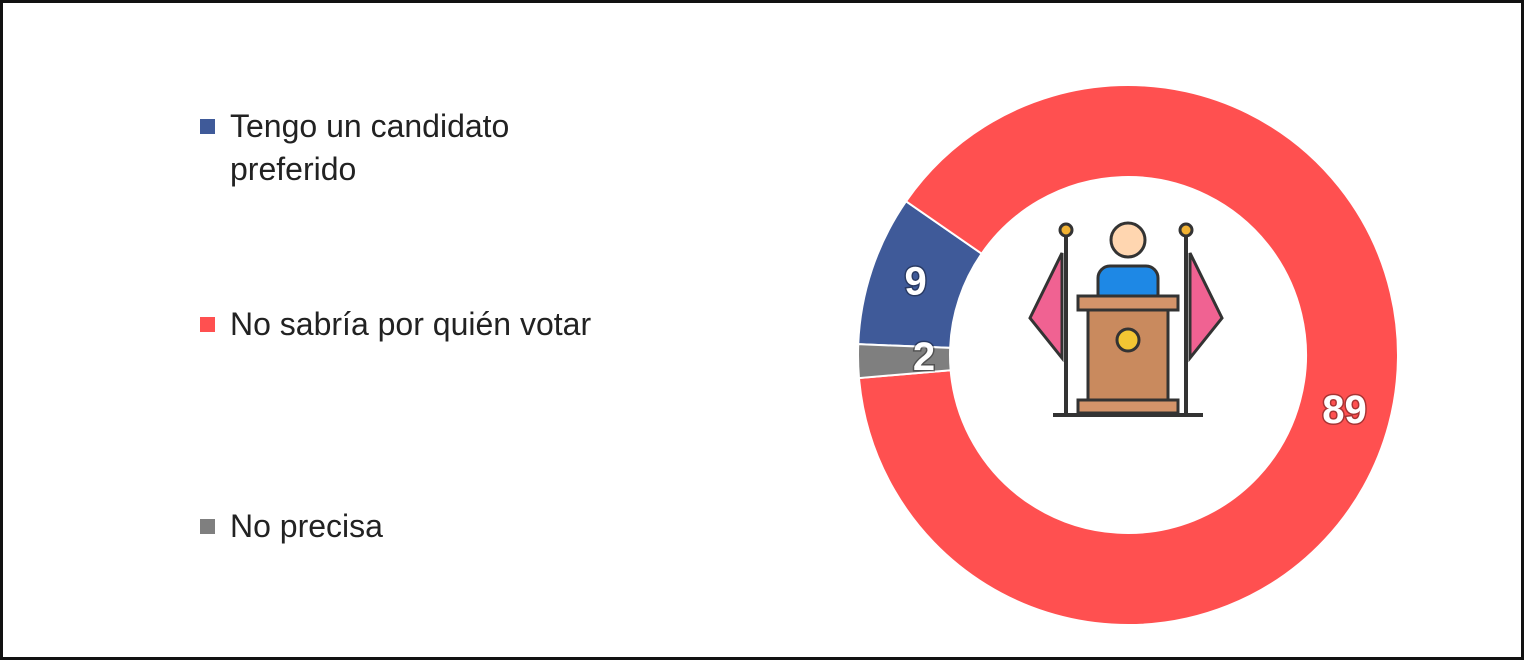 Image resolution: width=1524 pixels, height=660 pixels. What do you see at coordinates (924, 357) in the screenshot?
I see `value-label: 2` at bounding box center [924, 357].